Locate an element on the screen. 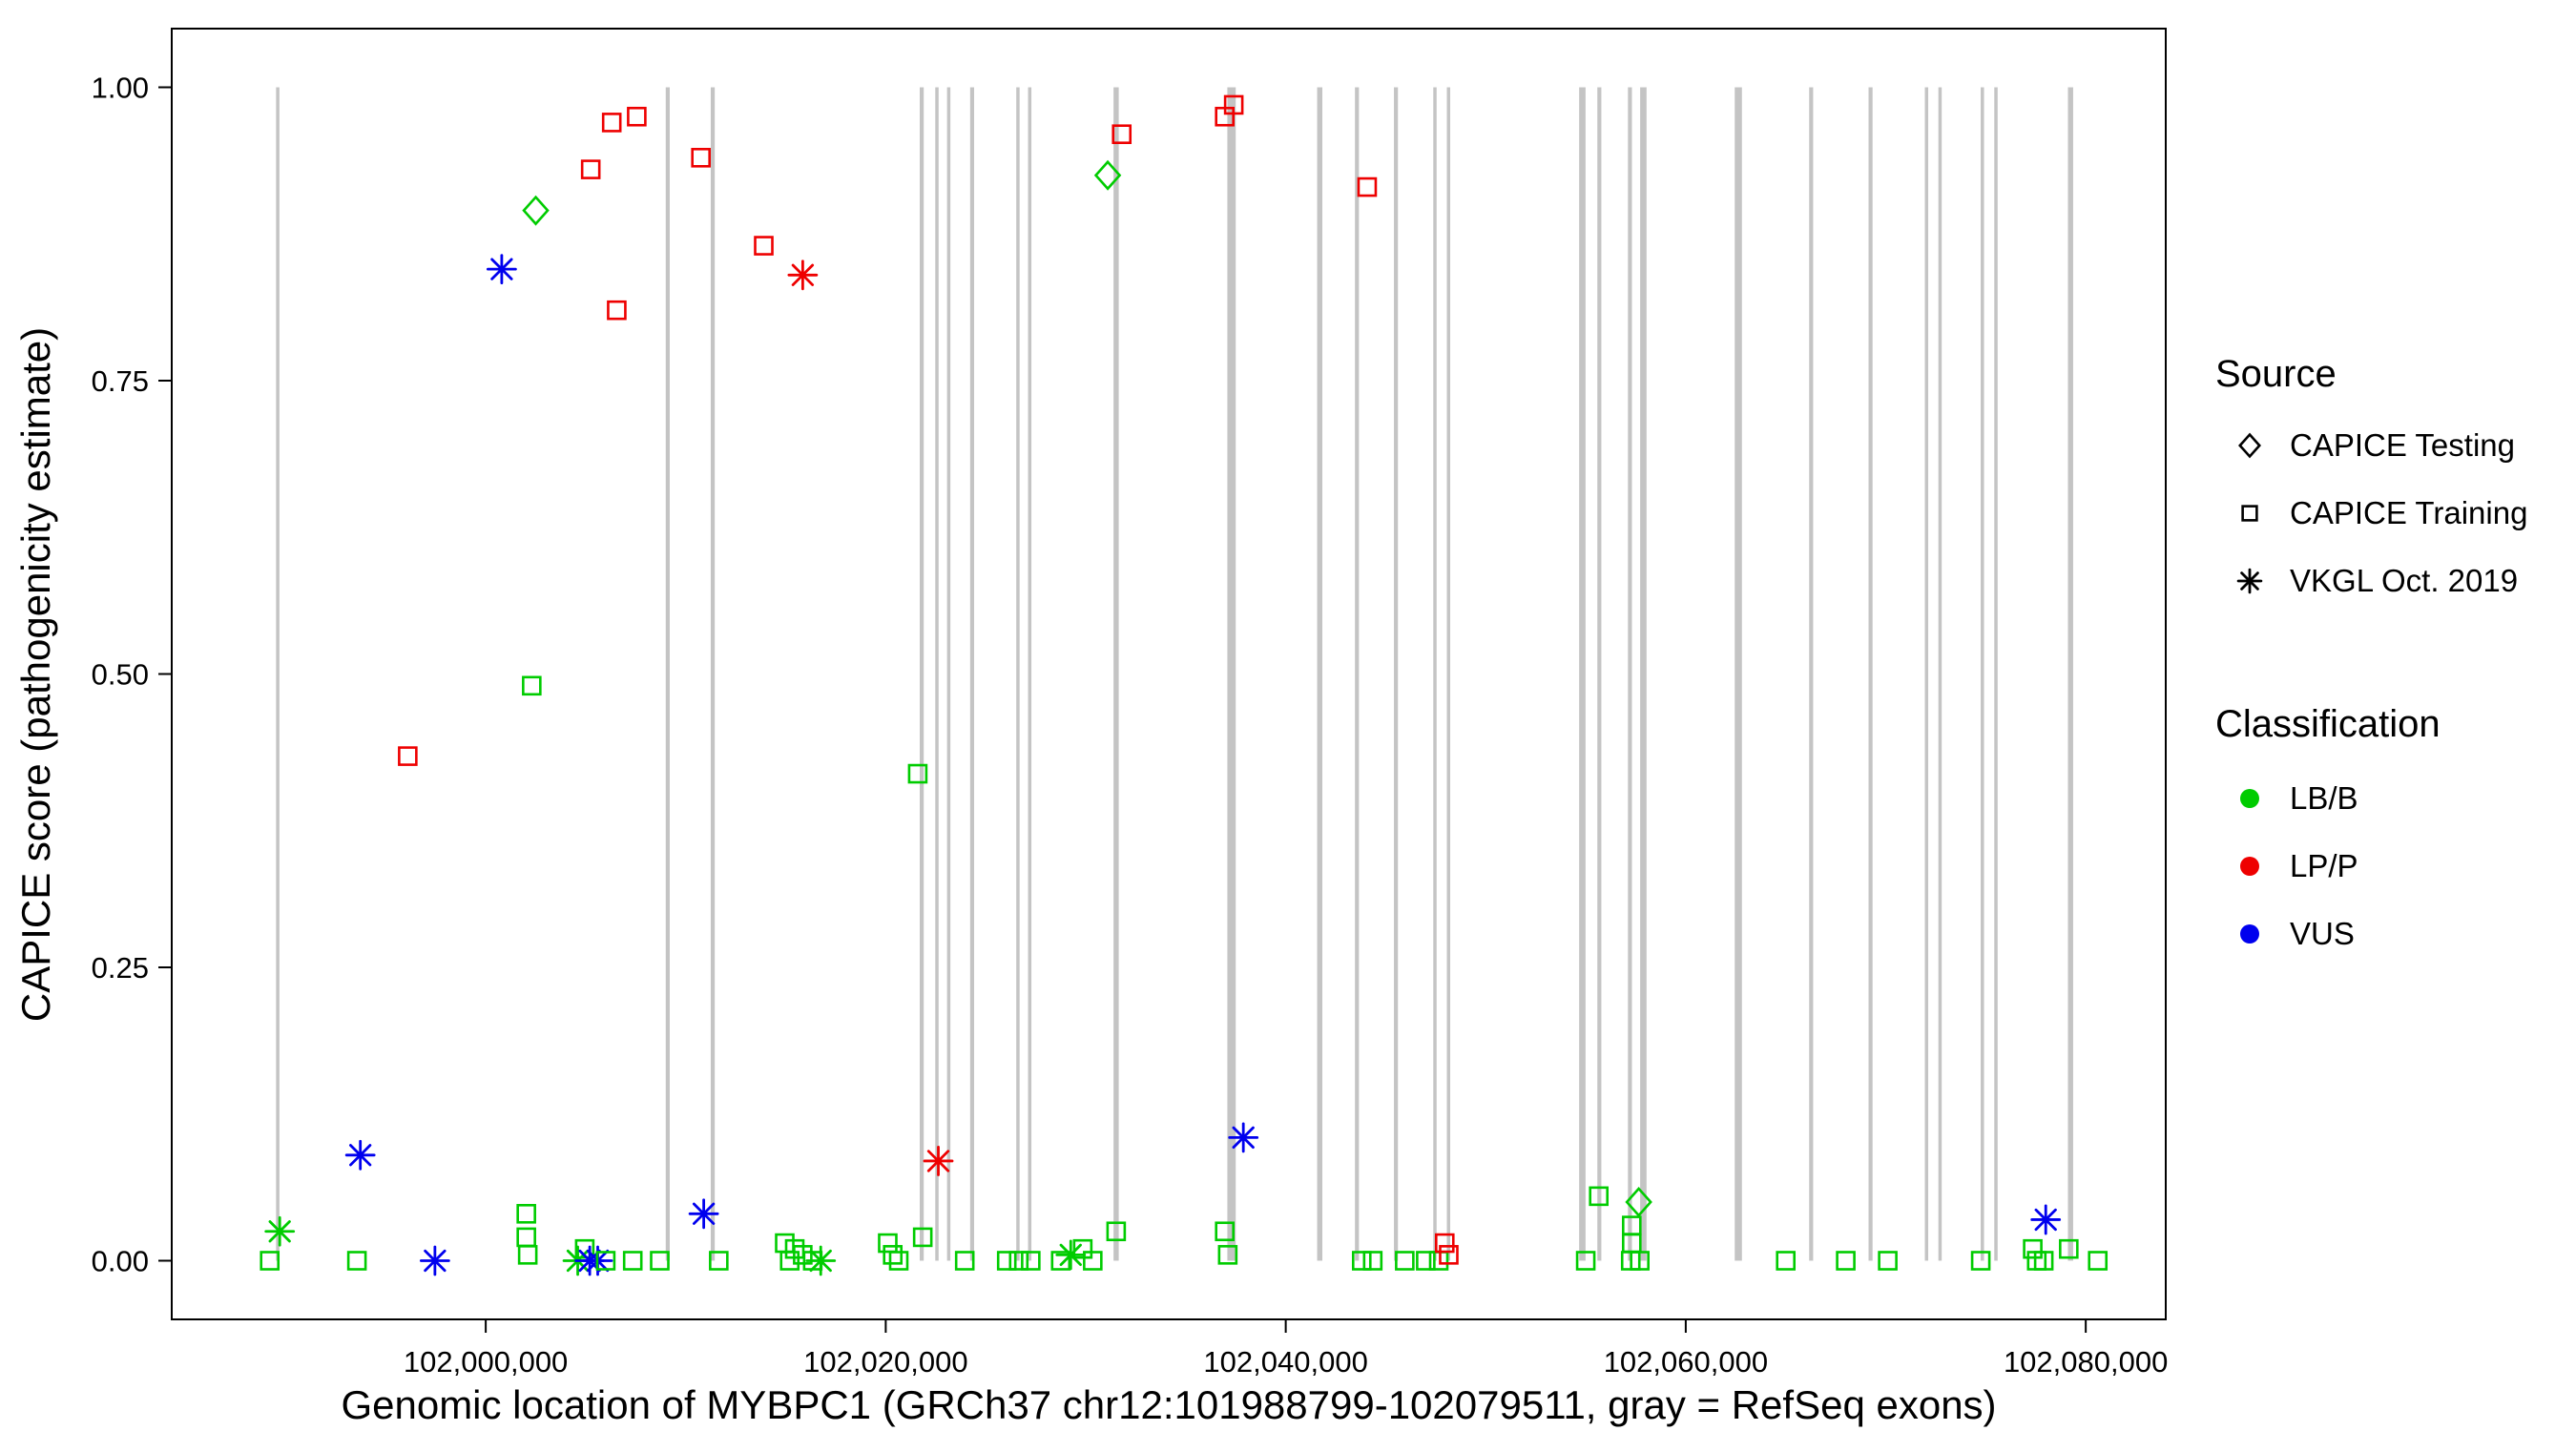 The image size is (2576, 1431). legend-classification-label: LB/B is located at coordinates (2324, 798).